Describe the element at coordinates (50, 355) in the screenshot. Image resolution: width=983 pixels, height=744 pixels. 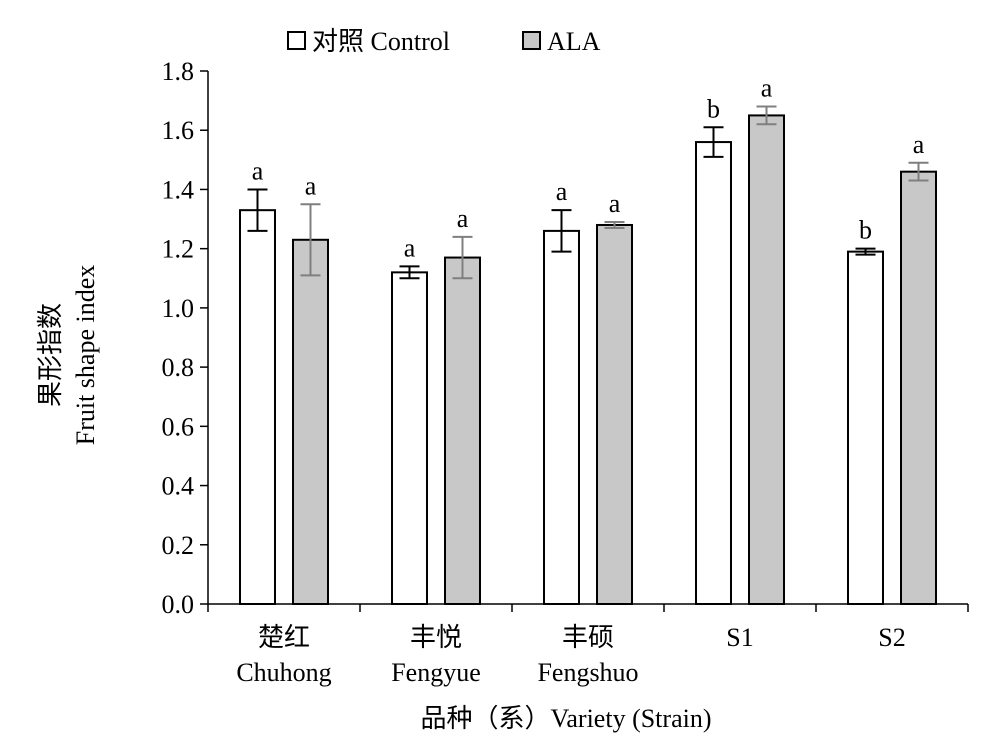
I see `y-axis-label-cn: 果形指数` at that location.